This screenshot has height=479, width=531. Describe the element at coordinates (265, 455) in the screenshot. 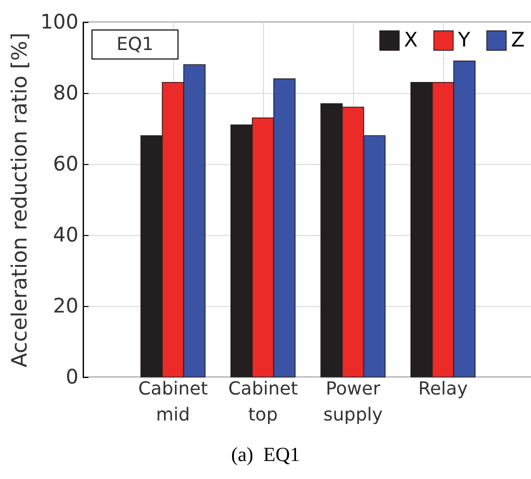

I see `text: (a) EQ1` at that location.